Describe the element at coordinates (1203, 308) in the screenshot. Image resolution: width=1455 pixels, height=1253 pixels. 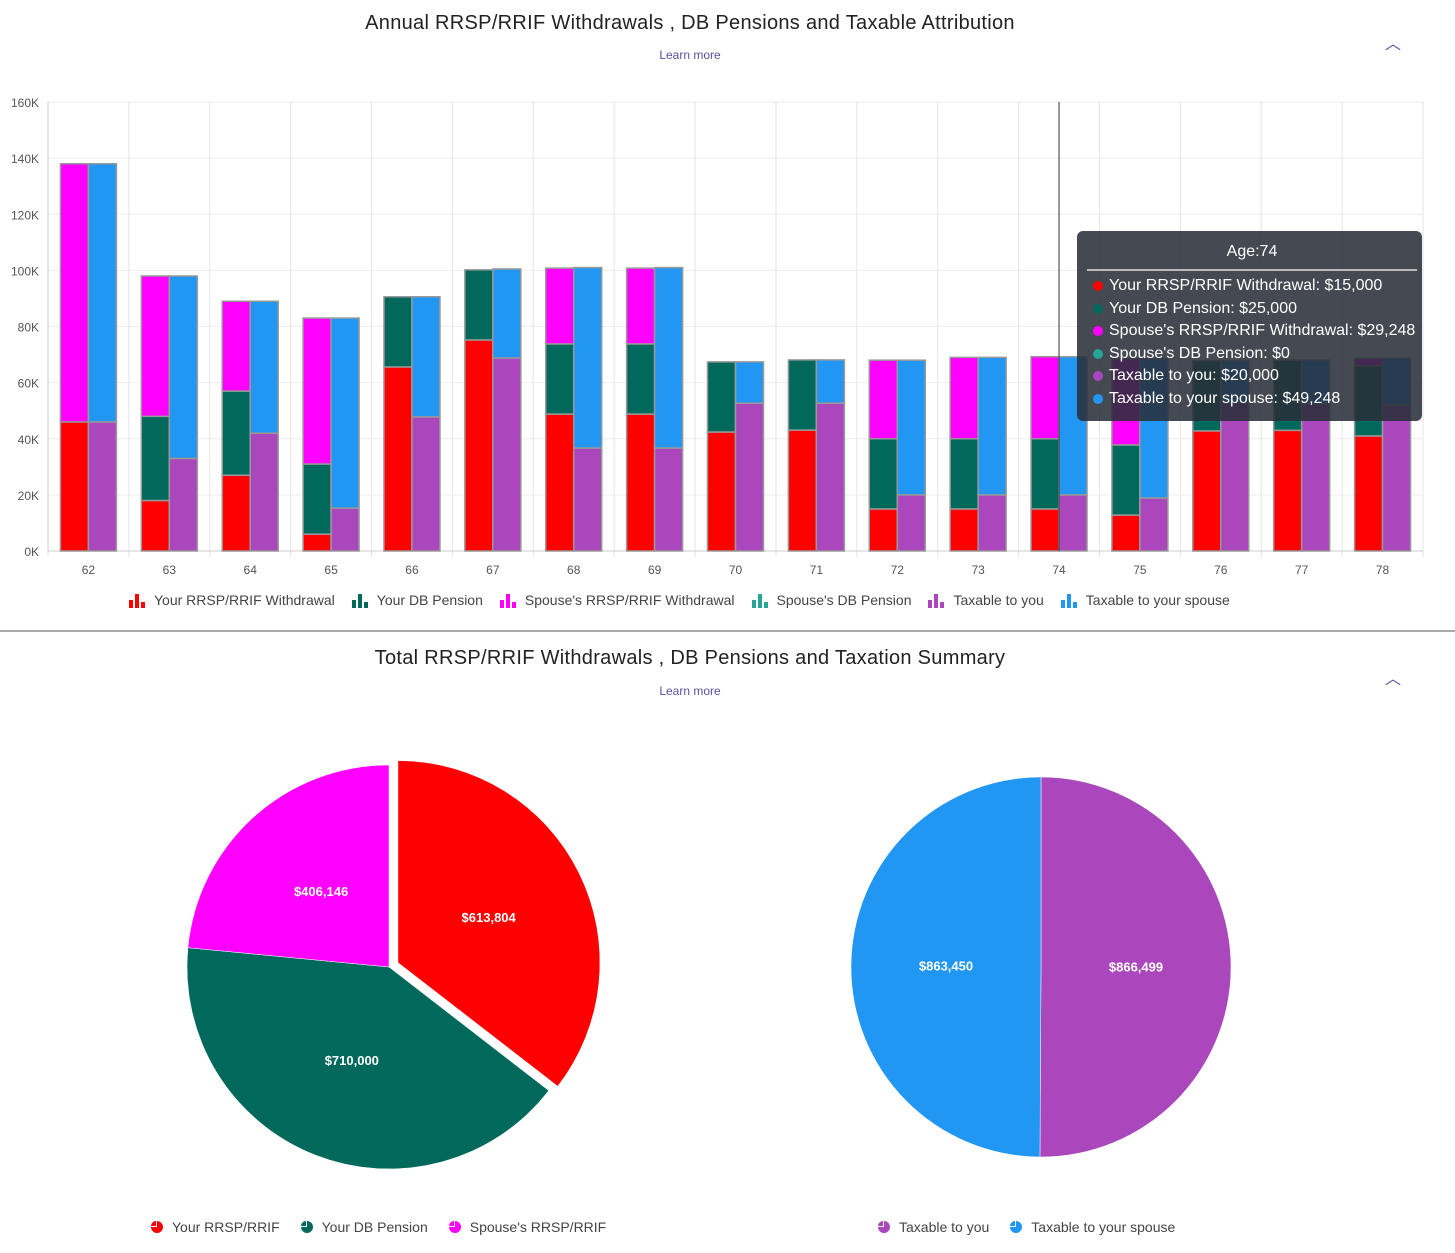
I see `tooltip-row-text: Your DB Pension: $25,000` at that location.